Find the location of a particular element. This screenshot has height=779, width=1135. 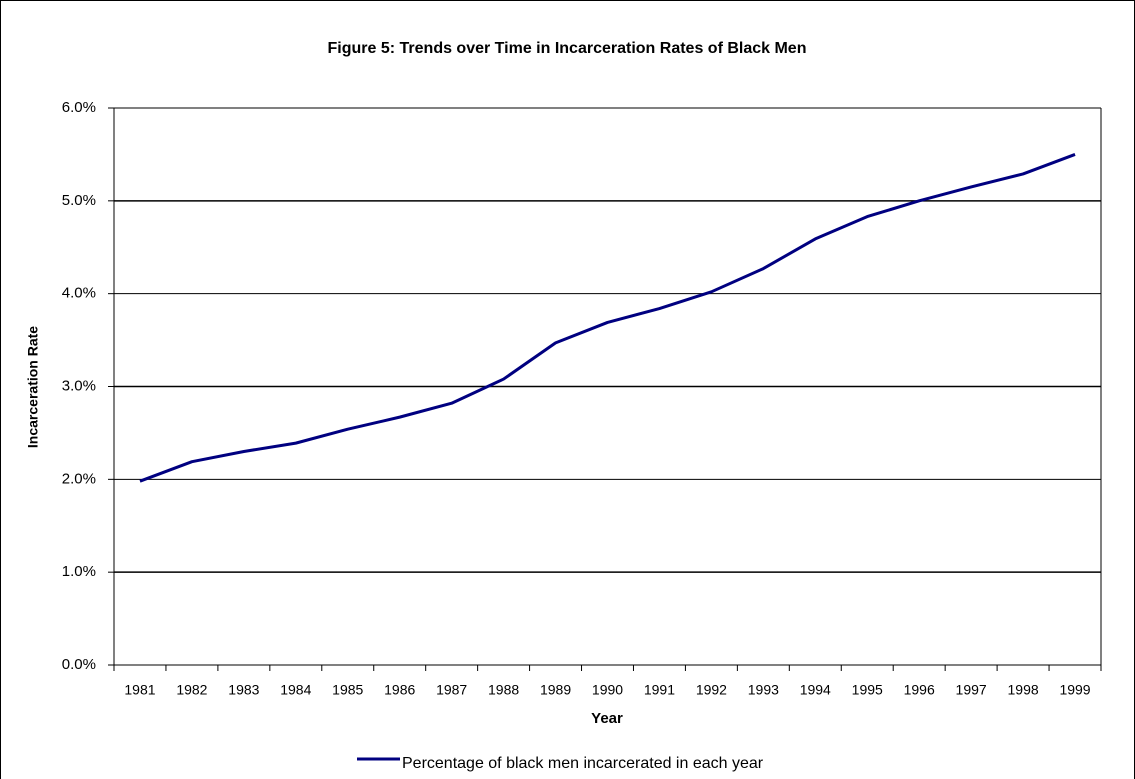

x-axis-label: Year is located at coordinates (607, 718).